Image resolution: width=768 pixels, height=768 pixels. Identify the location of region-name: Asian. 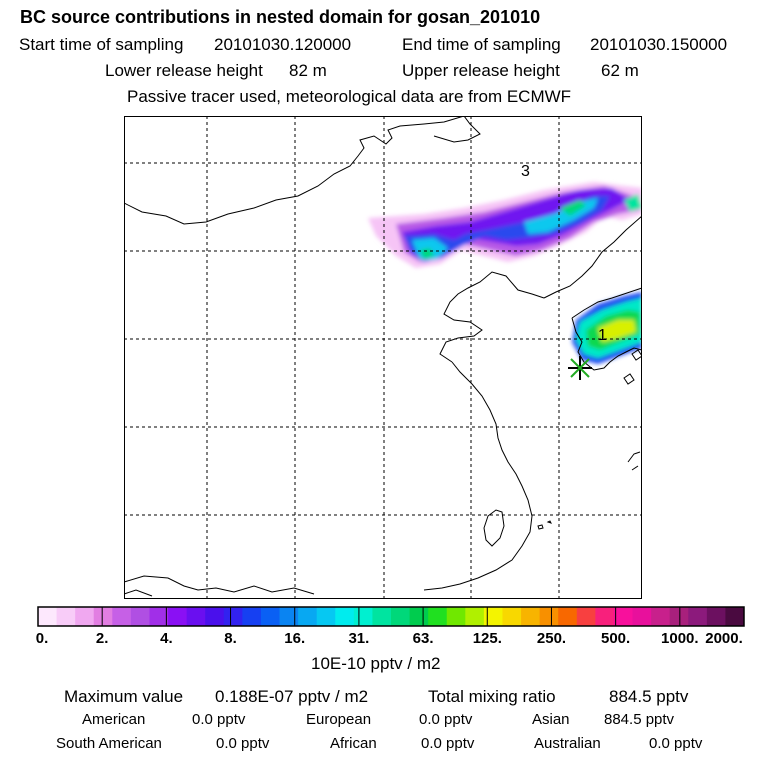
(551, 719).